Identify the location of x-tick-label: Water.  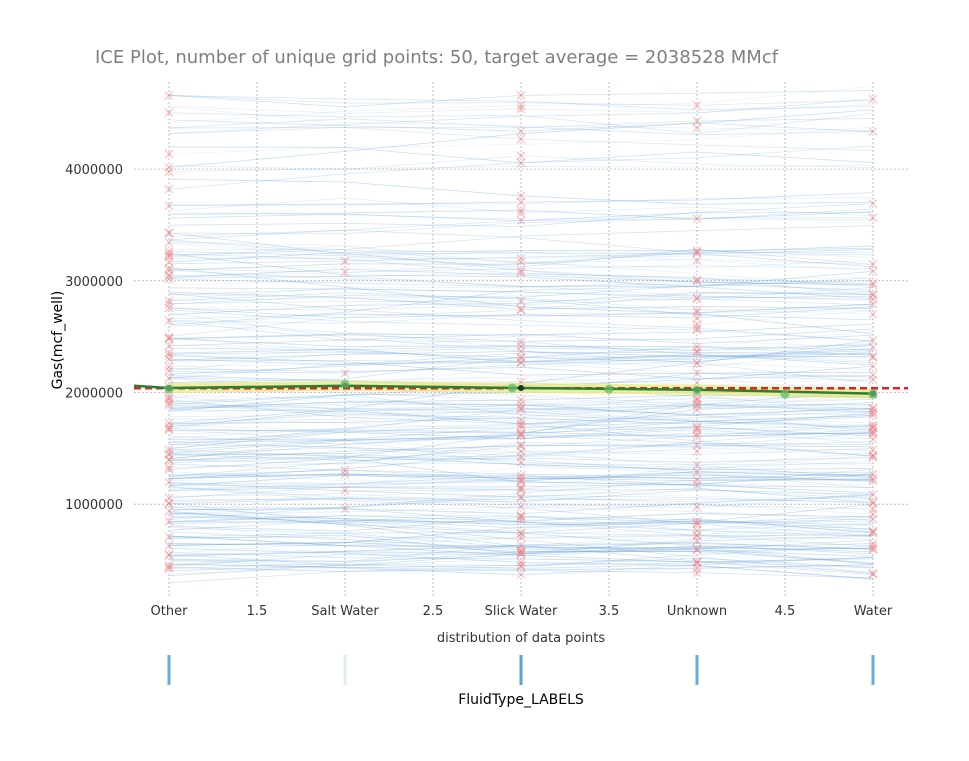
(873, 611).